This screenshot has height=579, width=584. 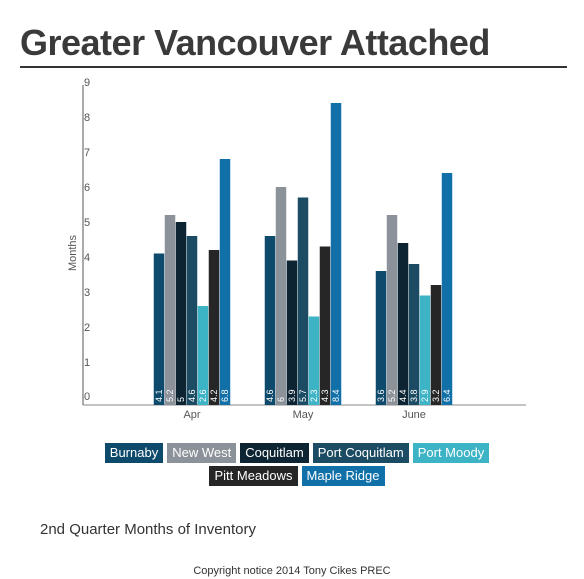 What do you see at coordinates (274, 453) in the screenshot?
I see `legend-item-coquitlam: Coquitlam` at bounding box center [274, 453].